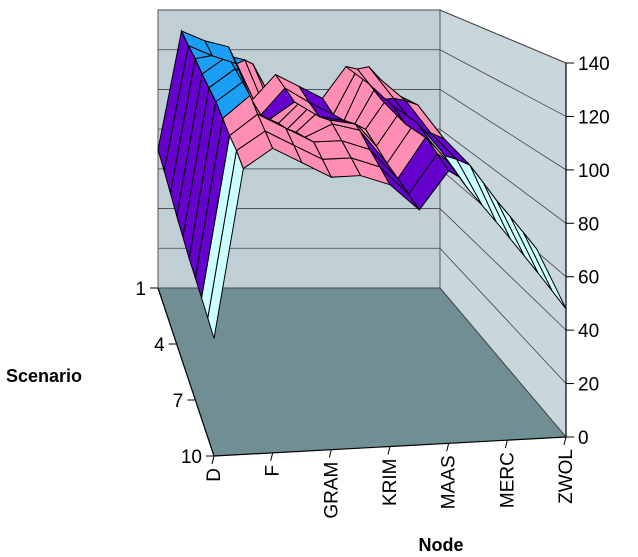 The height and width of the screenshot is (557, 638). Describe the element at coordinates (191, 457) in the screenshot. I see `y-tick-label: 10` at that location.